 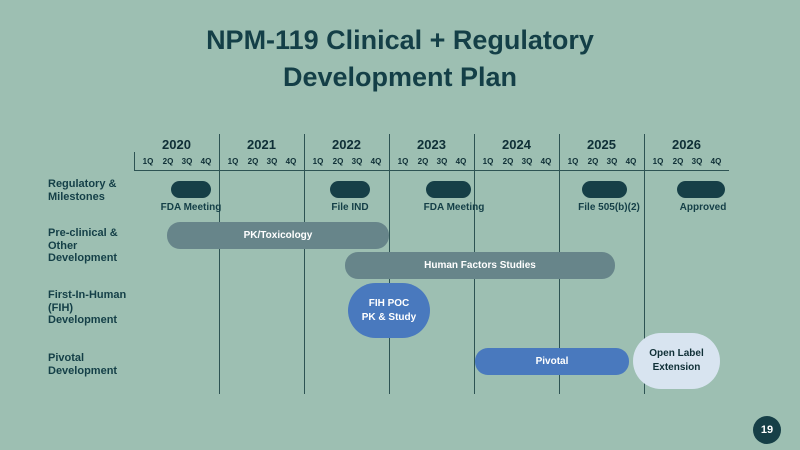 I want to click on year-label-2021: 2021, so click(x=261, y=144).